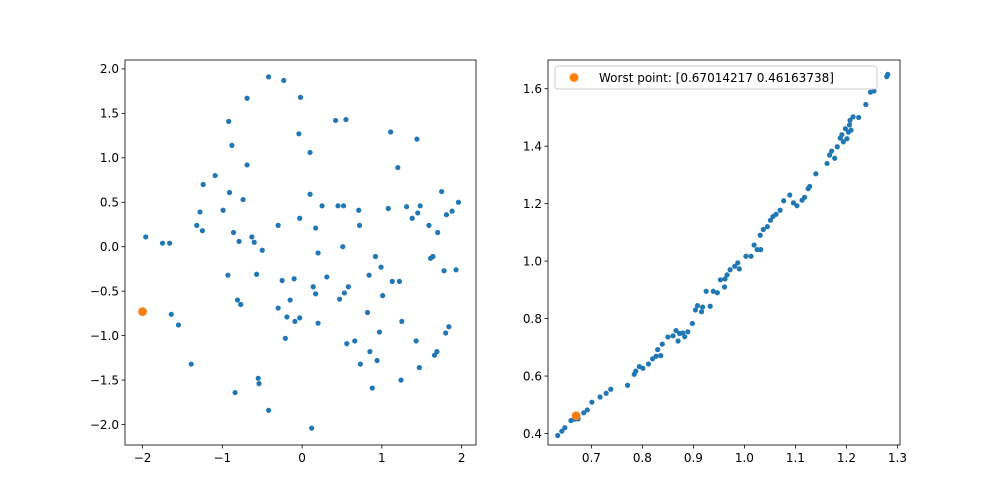  I want to click on x-tick-label: 1.0, so click(744, 458).